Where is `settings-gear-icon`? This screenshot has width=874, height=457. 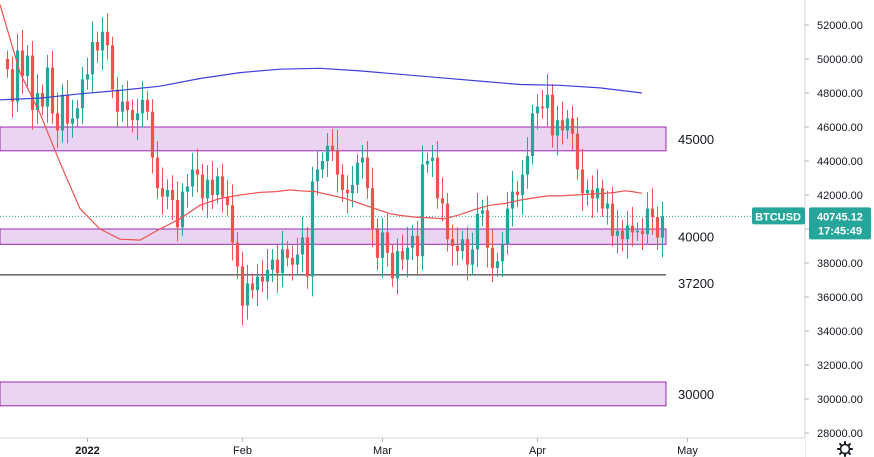
settings-gear-icon is located at coordinates (845, 449).